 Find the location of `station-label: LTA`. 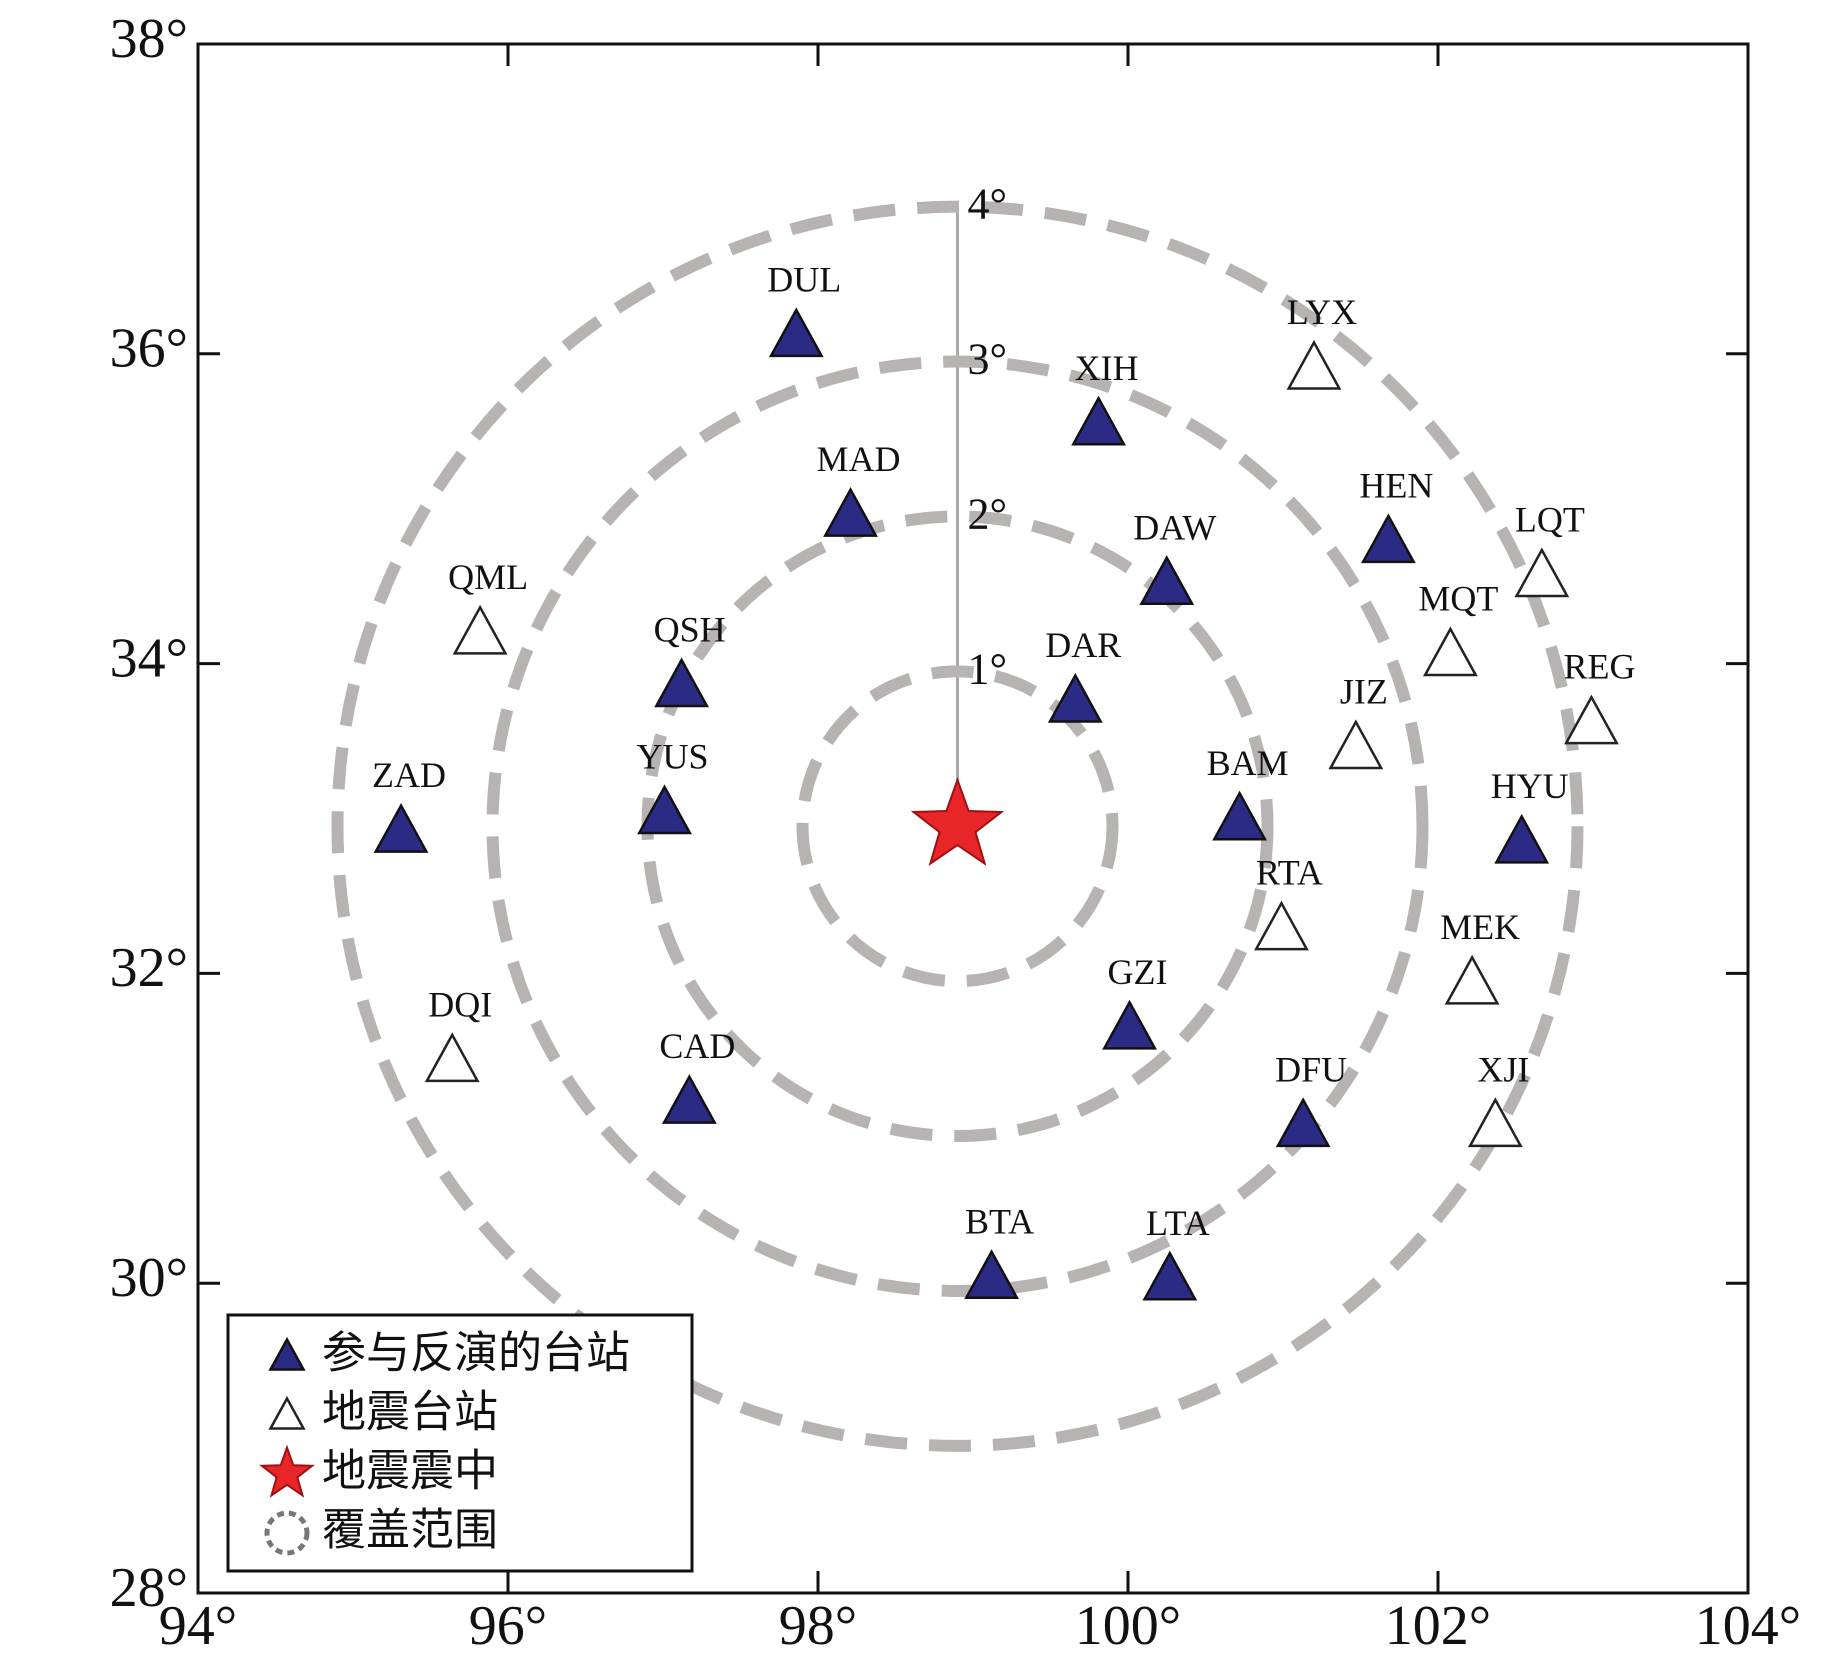

station-label: LTA is located at coordinates (1178, 1223).